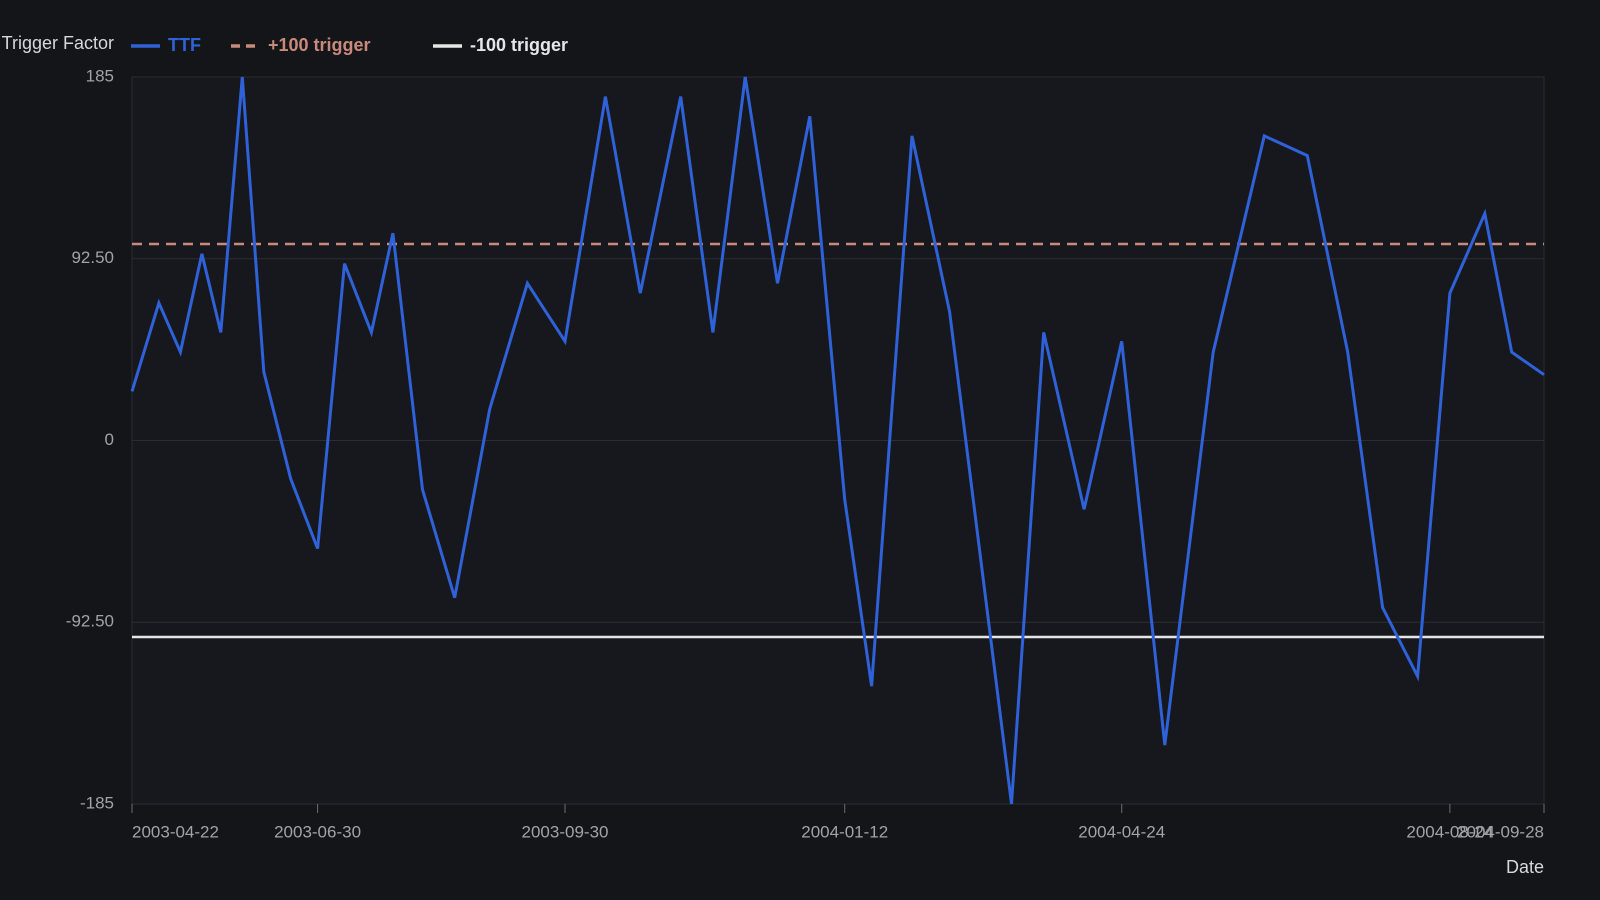 The width and height of the screenshot is (1600, 900). Describe the element at coordinates (1500, 831) in the screenshot. I see `x-tick-label: 2004-09-28` at that location.